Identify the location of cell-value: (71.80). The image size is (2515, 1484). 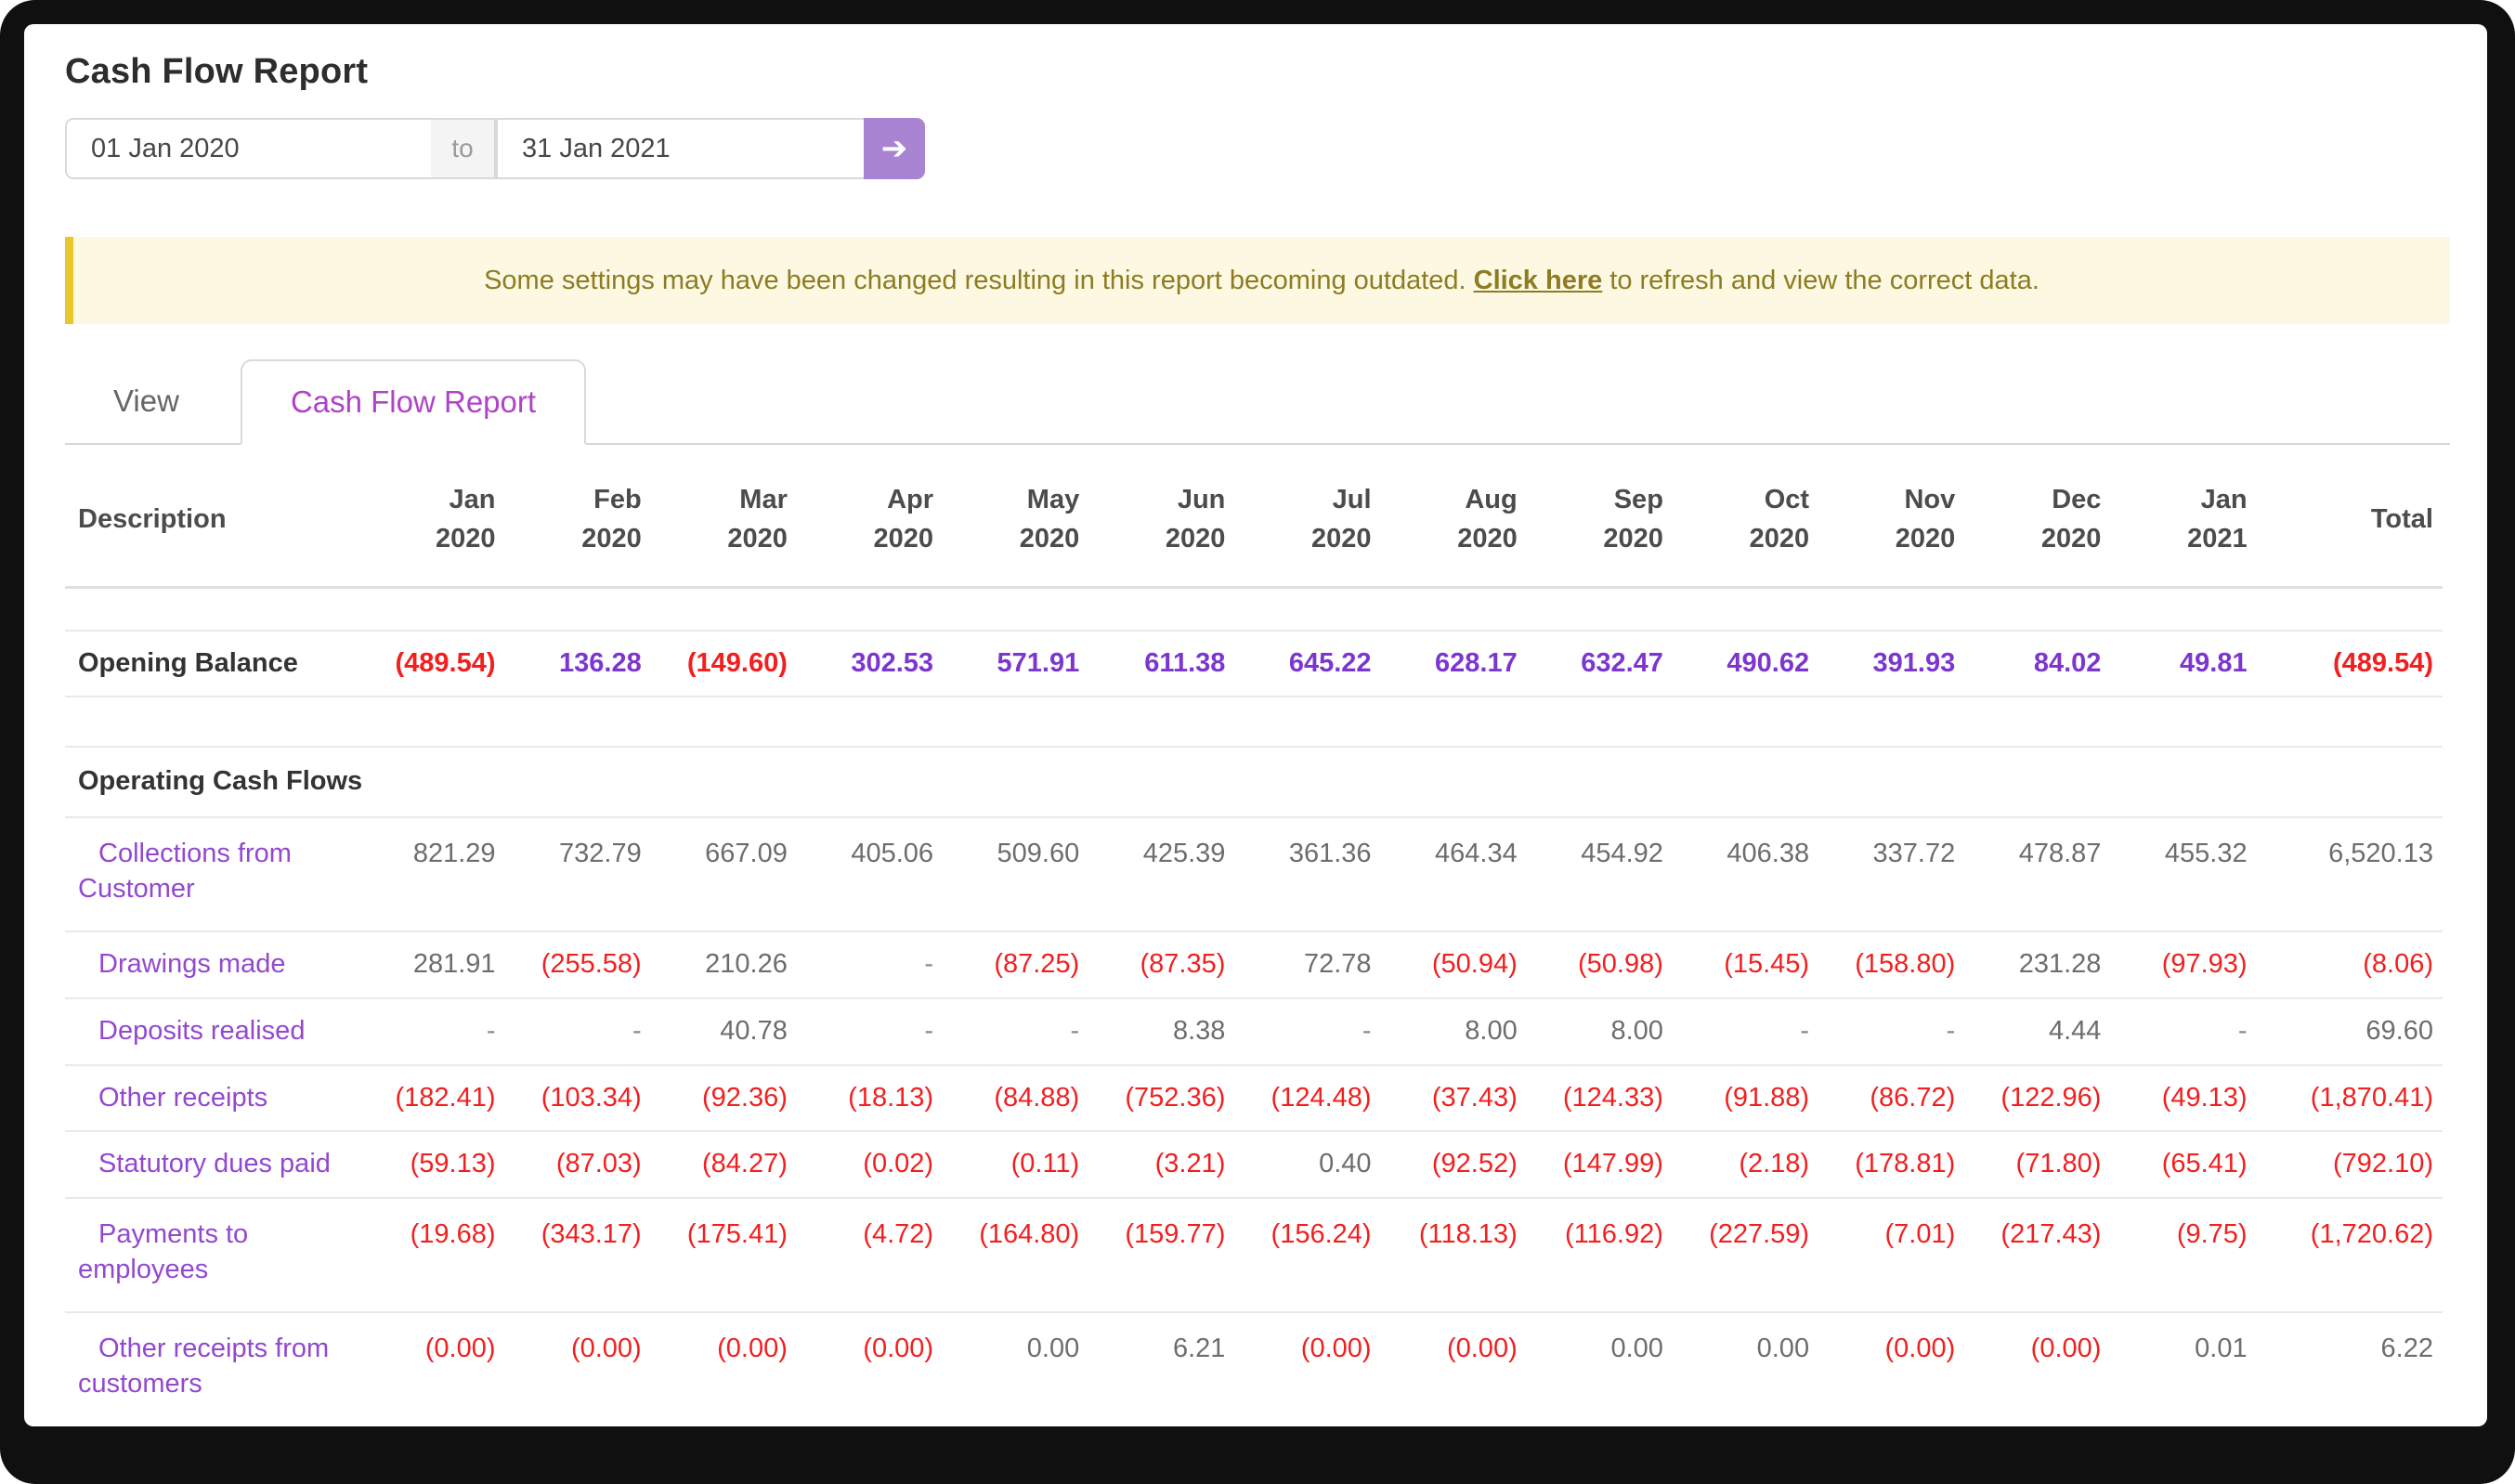
(2058, 1164).